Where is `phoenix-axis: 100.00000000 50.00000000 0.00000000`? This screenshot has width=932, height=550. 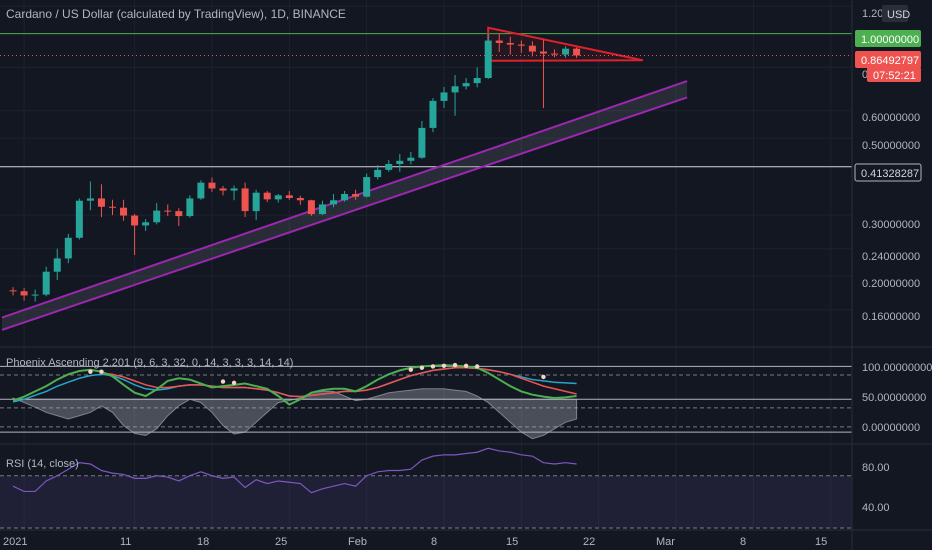
phoenix-axis: 100.00000000 50.00000000 0.00000000 is located at coordinates (897, 398).